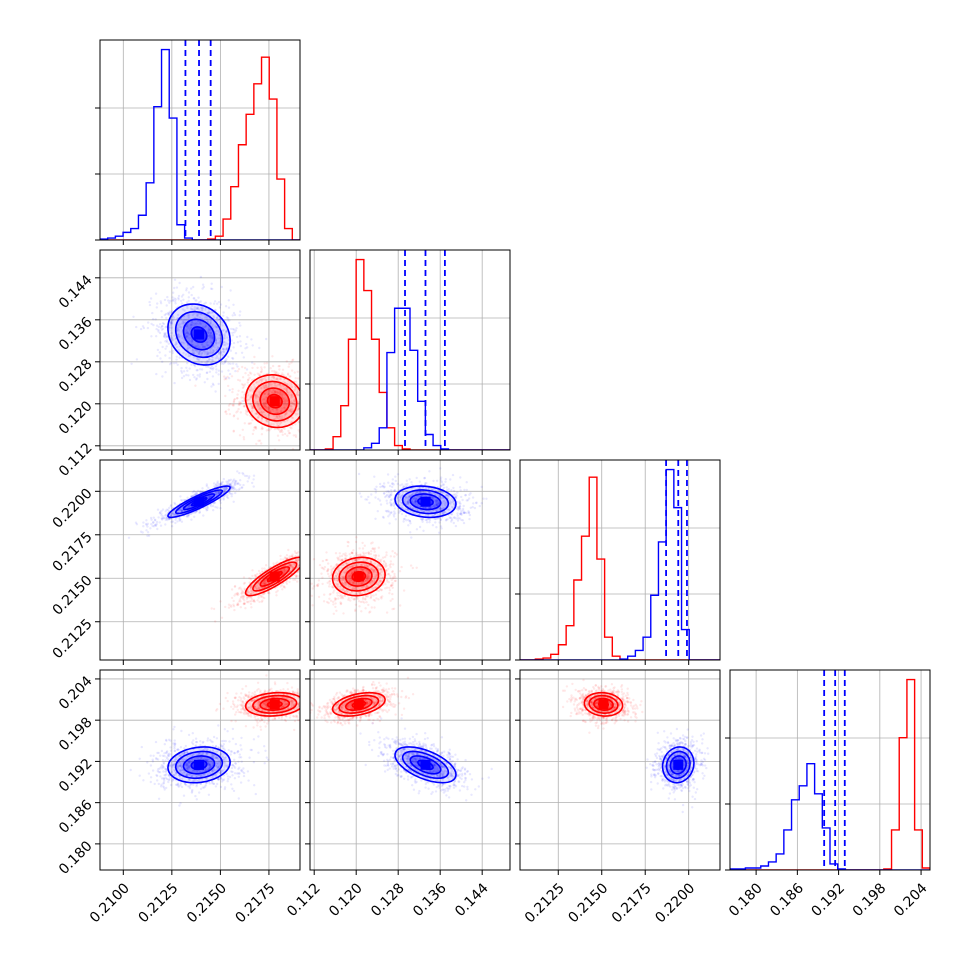  What do you see at coordinates (275, 576) in the screenshot?
I see `contour-red` at bounding box center [275, 576].